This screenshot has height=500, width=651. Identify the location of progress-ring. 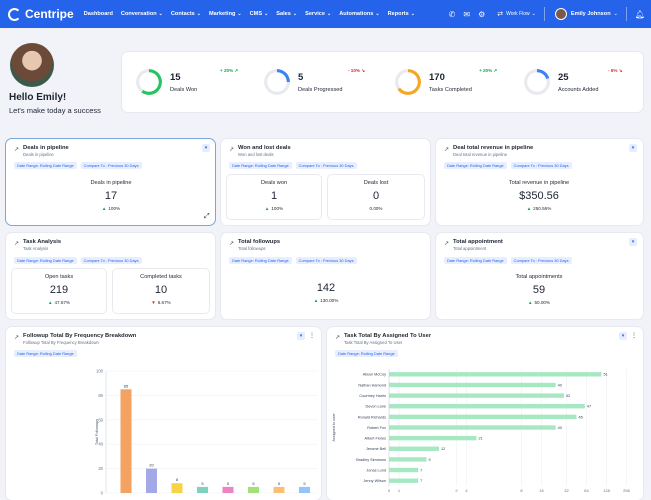
(149, 82).